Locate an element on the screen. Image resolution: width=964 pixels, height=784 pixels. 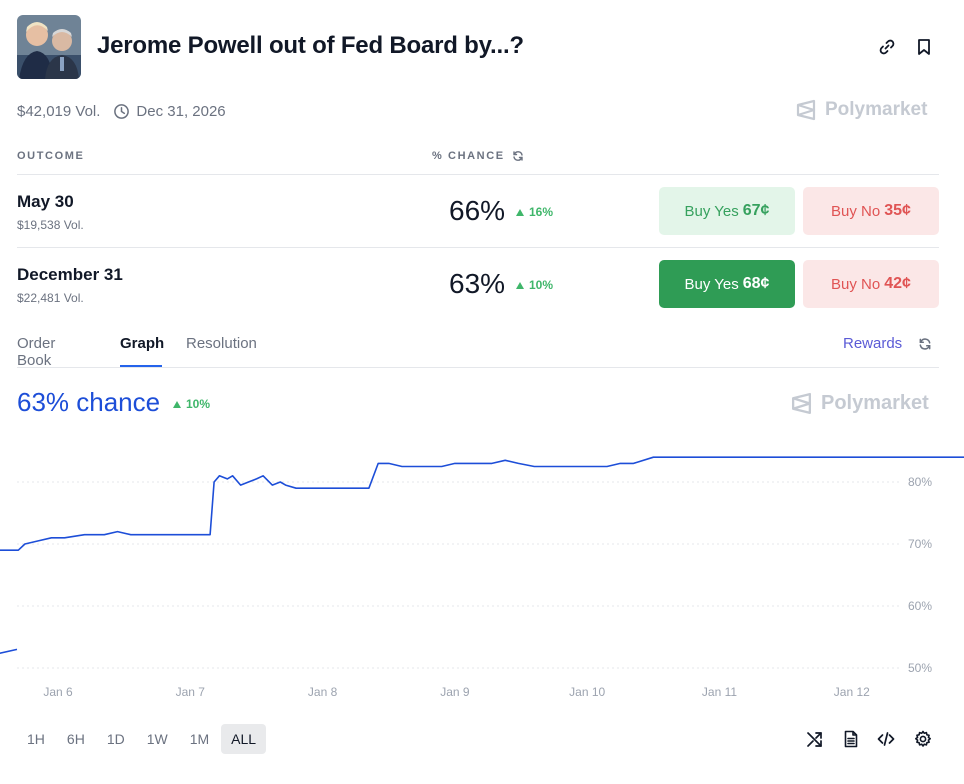
y-tick-label: 50% is located at coordinates (920, 668).